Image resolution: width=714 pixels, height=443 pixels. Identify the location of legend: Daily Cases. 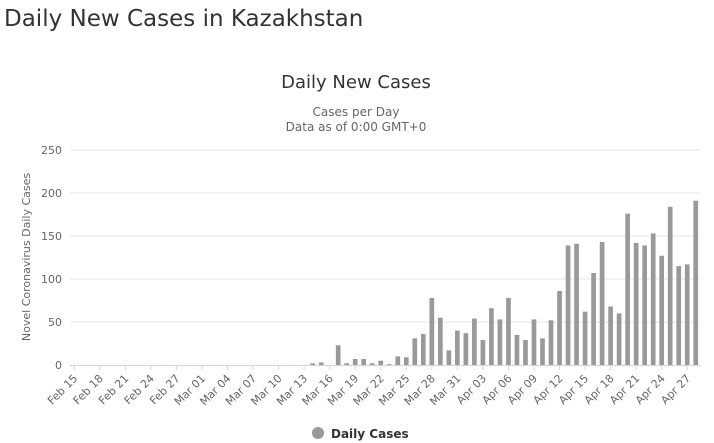
(360, 434).